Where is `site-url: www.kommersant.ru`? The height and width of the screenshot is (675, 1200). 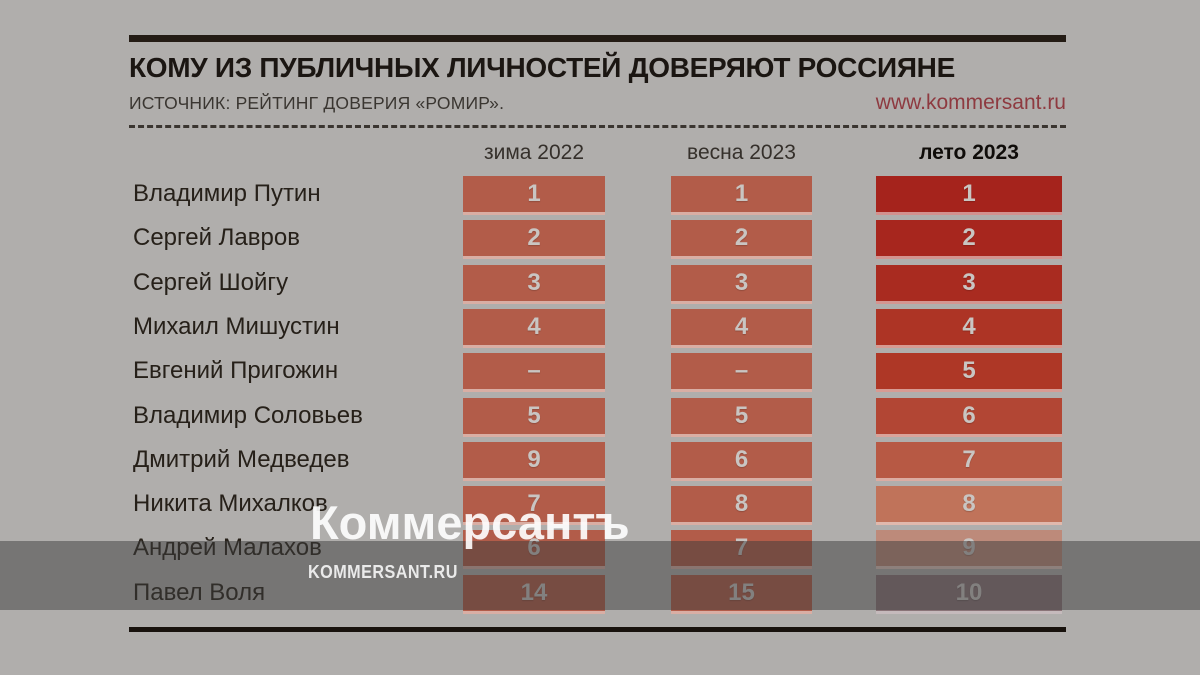 site-url: www.kommersant.ru is located at coordinates (970, 102).